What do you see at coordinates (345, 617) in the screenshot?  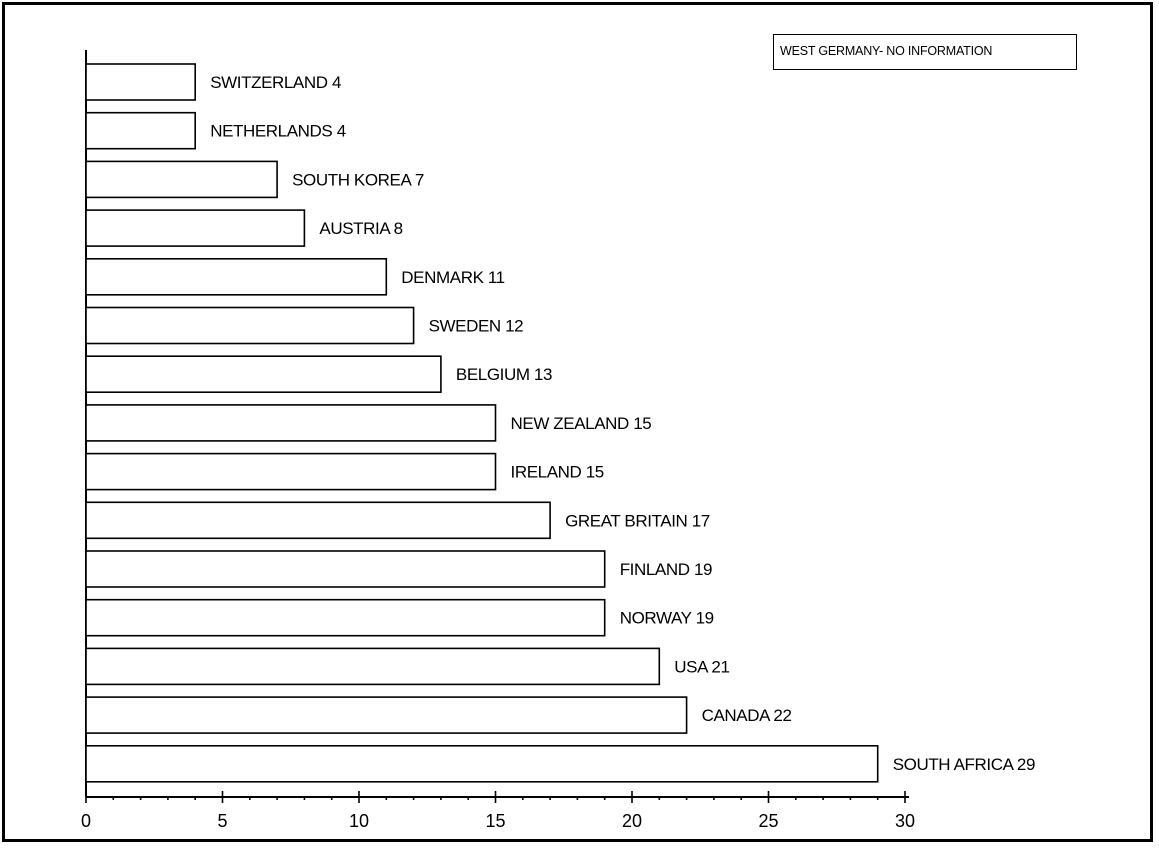 I see `bar-norway` at bounding box center [345, 617].